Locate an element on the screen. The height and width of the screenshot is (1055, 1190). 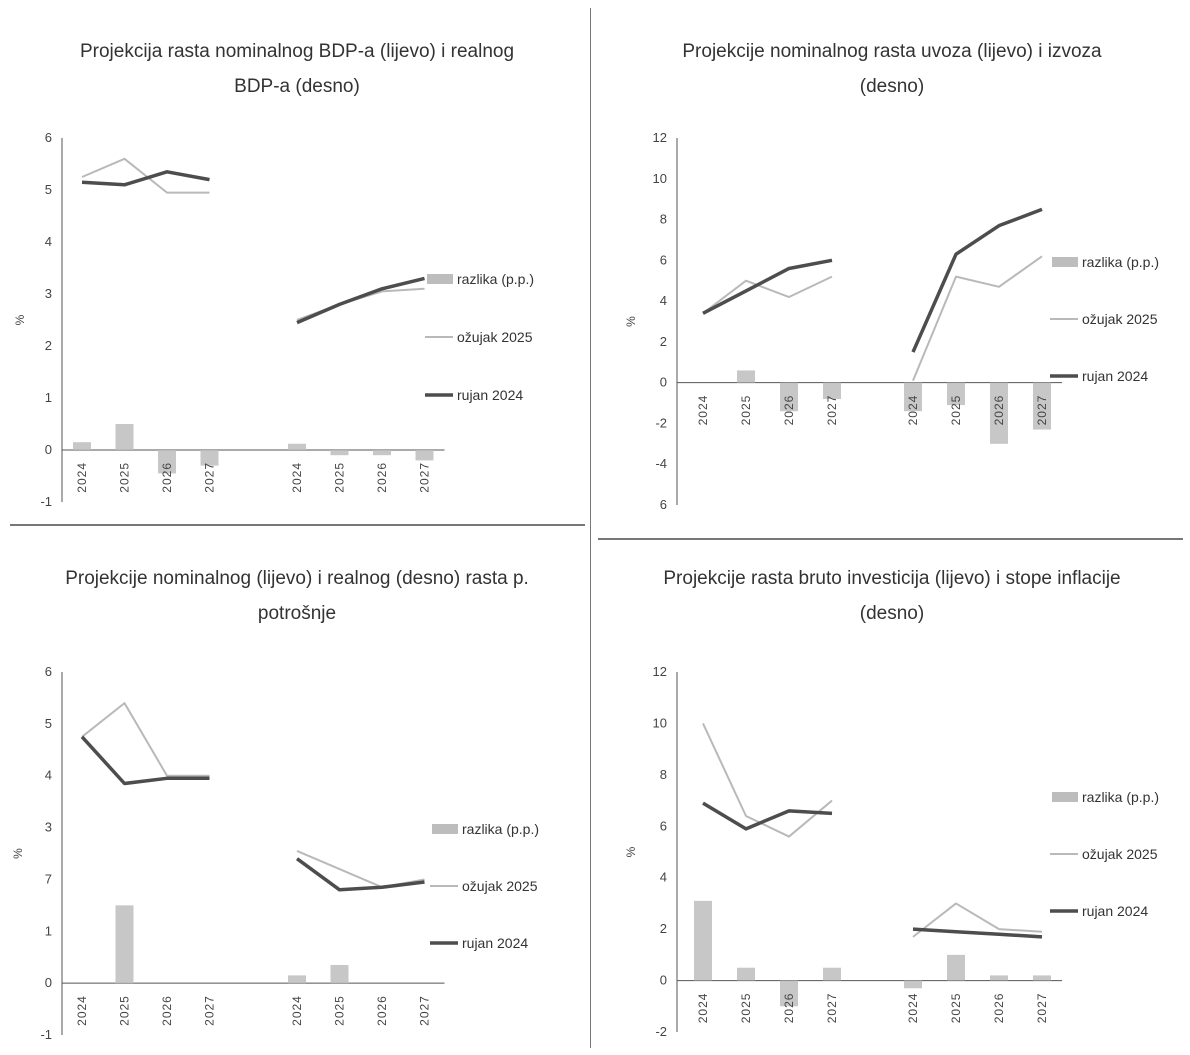
horizontal-divider-left is located at coordinates (297, 525).